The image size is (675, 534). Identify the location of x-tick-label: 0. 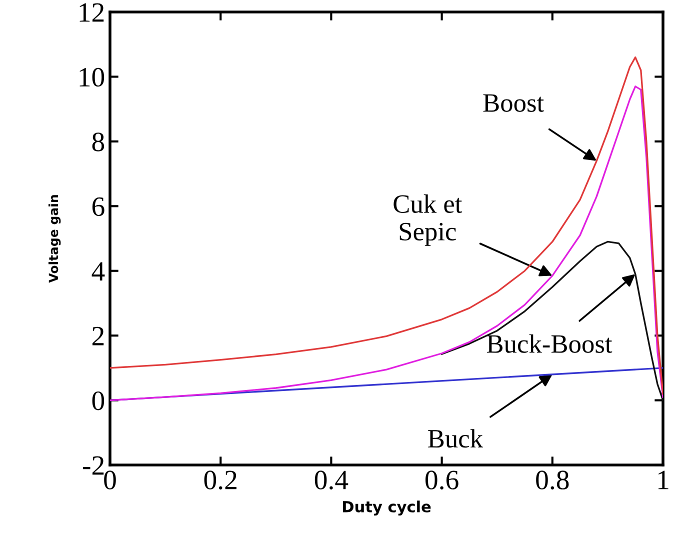
(110, 480).